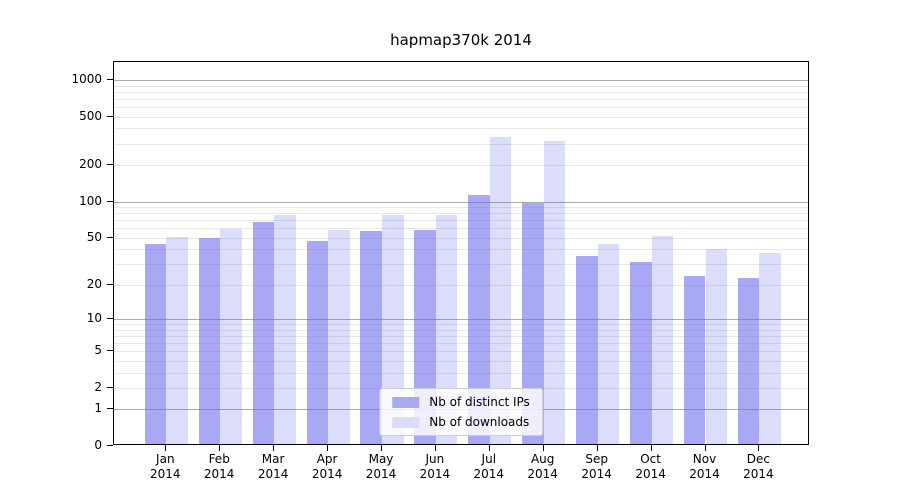 The height and width of the screenshot is (500, 900). What do you see at coordinates (381, 459) in the screenshot?
I see `x-tick-month: May` at bounding box center [381, 459].